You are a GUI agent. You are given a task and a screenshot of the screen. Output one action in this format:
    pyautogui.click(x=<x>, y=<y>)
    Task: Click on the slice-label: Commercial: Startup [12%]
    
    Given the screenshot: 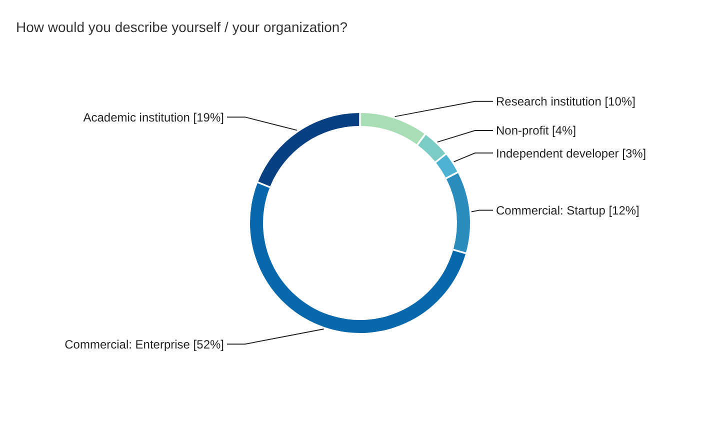 What is the action you would take?
    pyautogui.click(x=568, y=210)
    